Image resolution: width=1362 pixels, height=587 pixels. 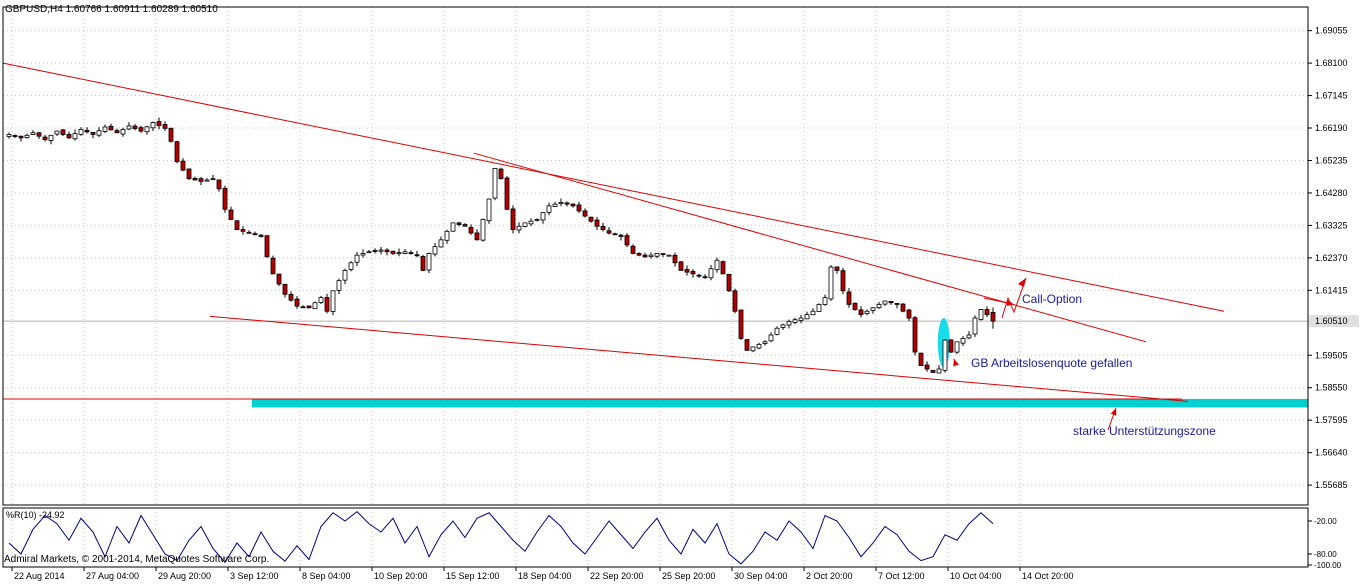 What do you see at coordinates (1051, 363) in the screenshot?
I see `annotation-text: GB Arbeitslosenquote gefallen` at bounding box center [1051, 363].